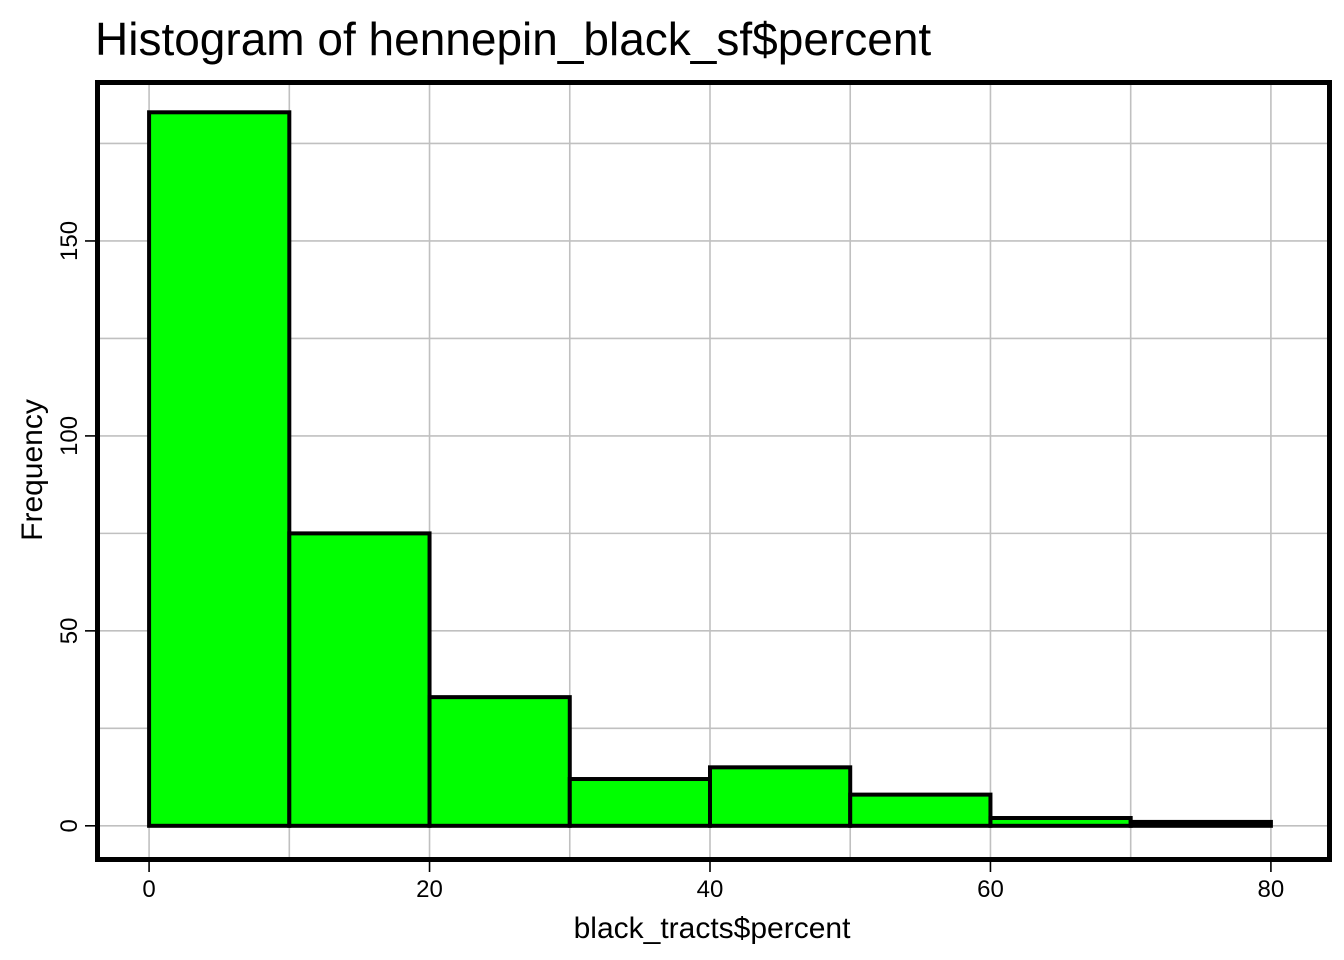  Describe the element at coordinates (513, 39) in the screenshot. I see `chart-title: Histogram of hennepin_black_sf$percent` at that location.